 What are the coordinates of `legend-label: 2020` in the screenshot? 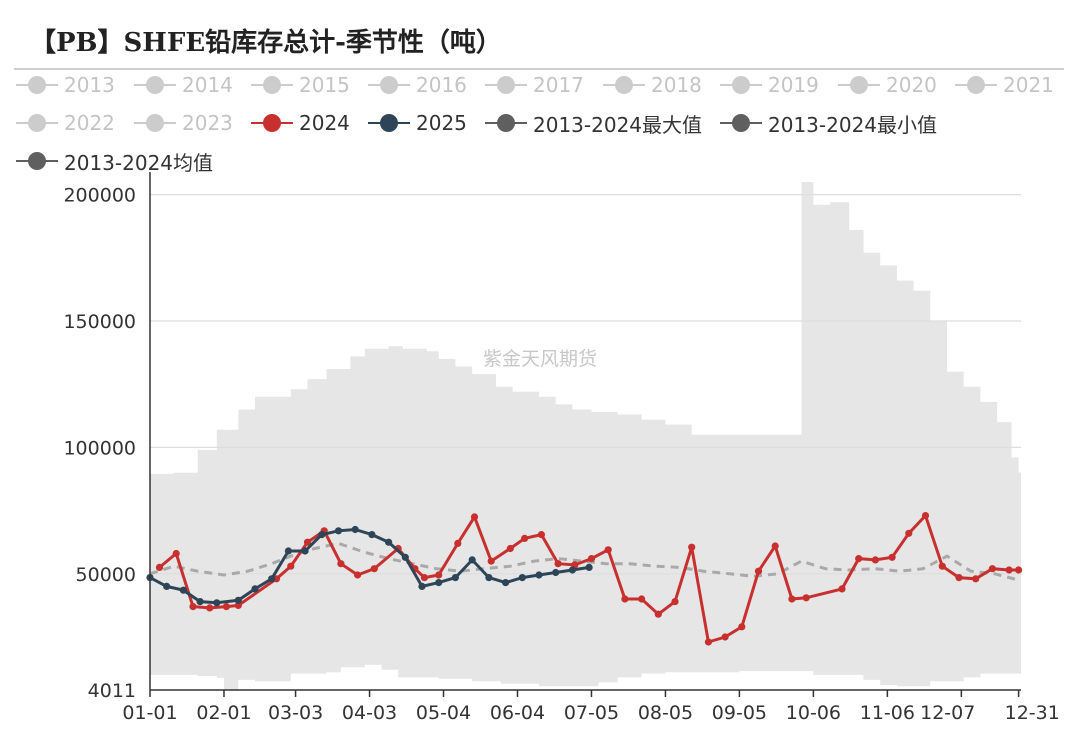 It's located at (911, 85).